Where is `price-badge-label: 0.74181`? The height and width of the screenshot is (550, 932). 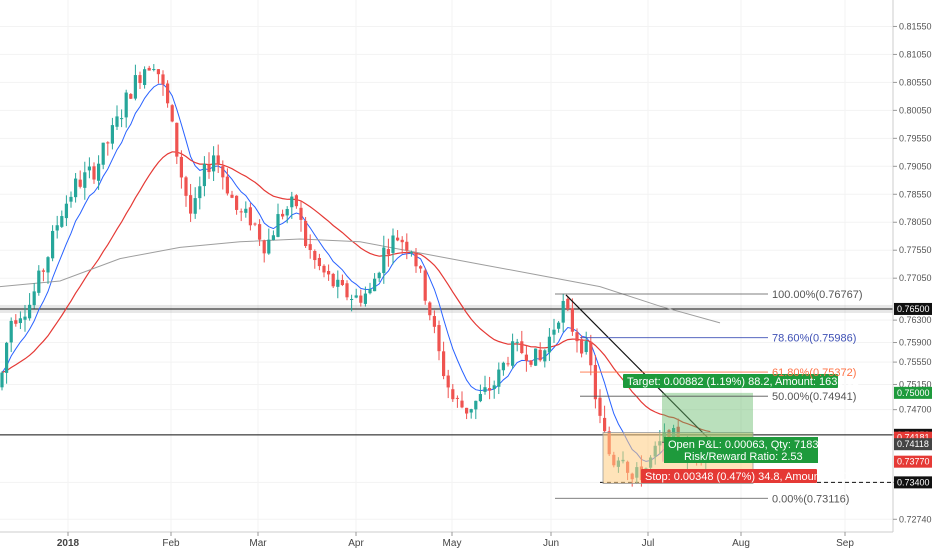
price-badge-label: 0.74181 is located at coordinates (913, 438).